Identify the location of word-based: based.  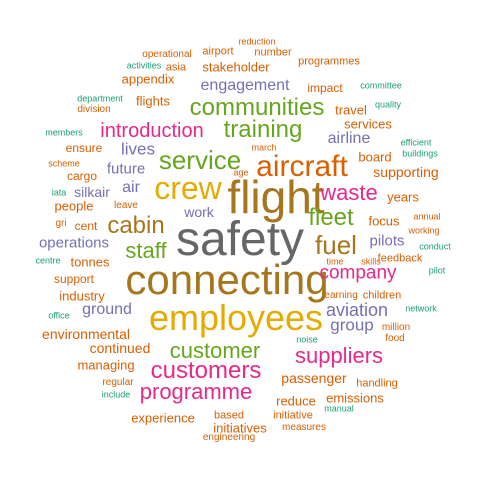
(229, 415).